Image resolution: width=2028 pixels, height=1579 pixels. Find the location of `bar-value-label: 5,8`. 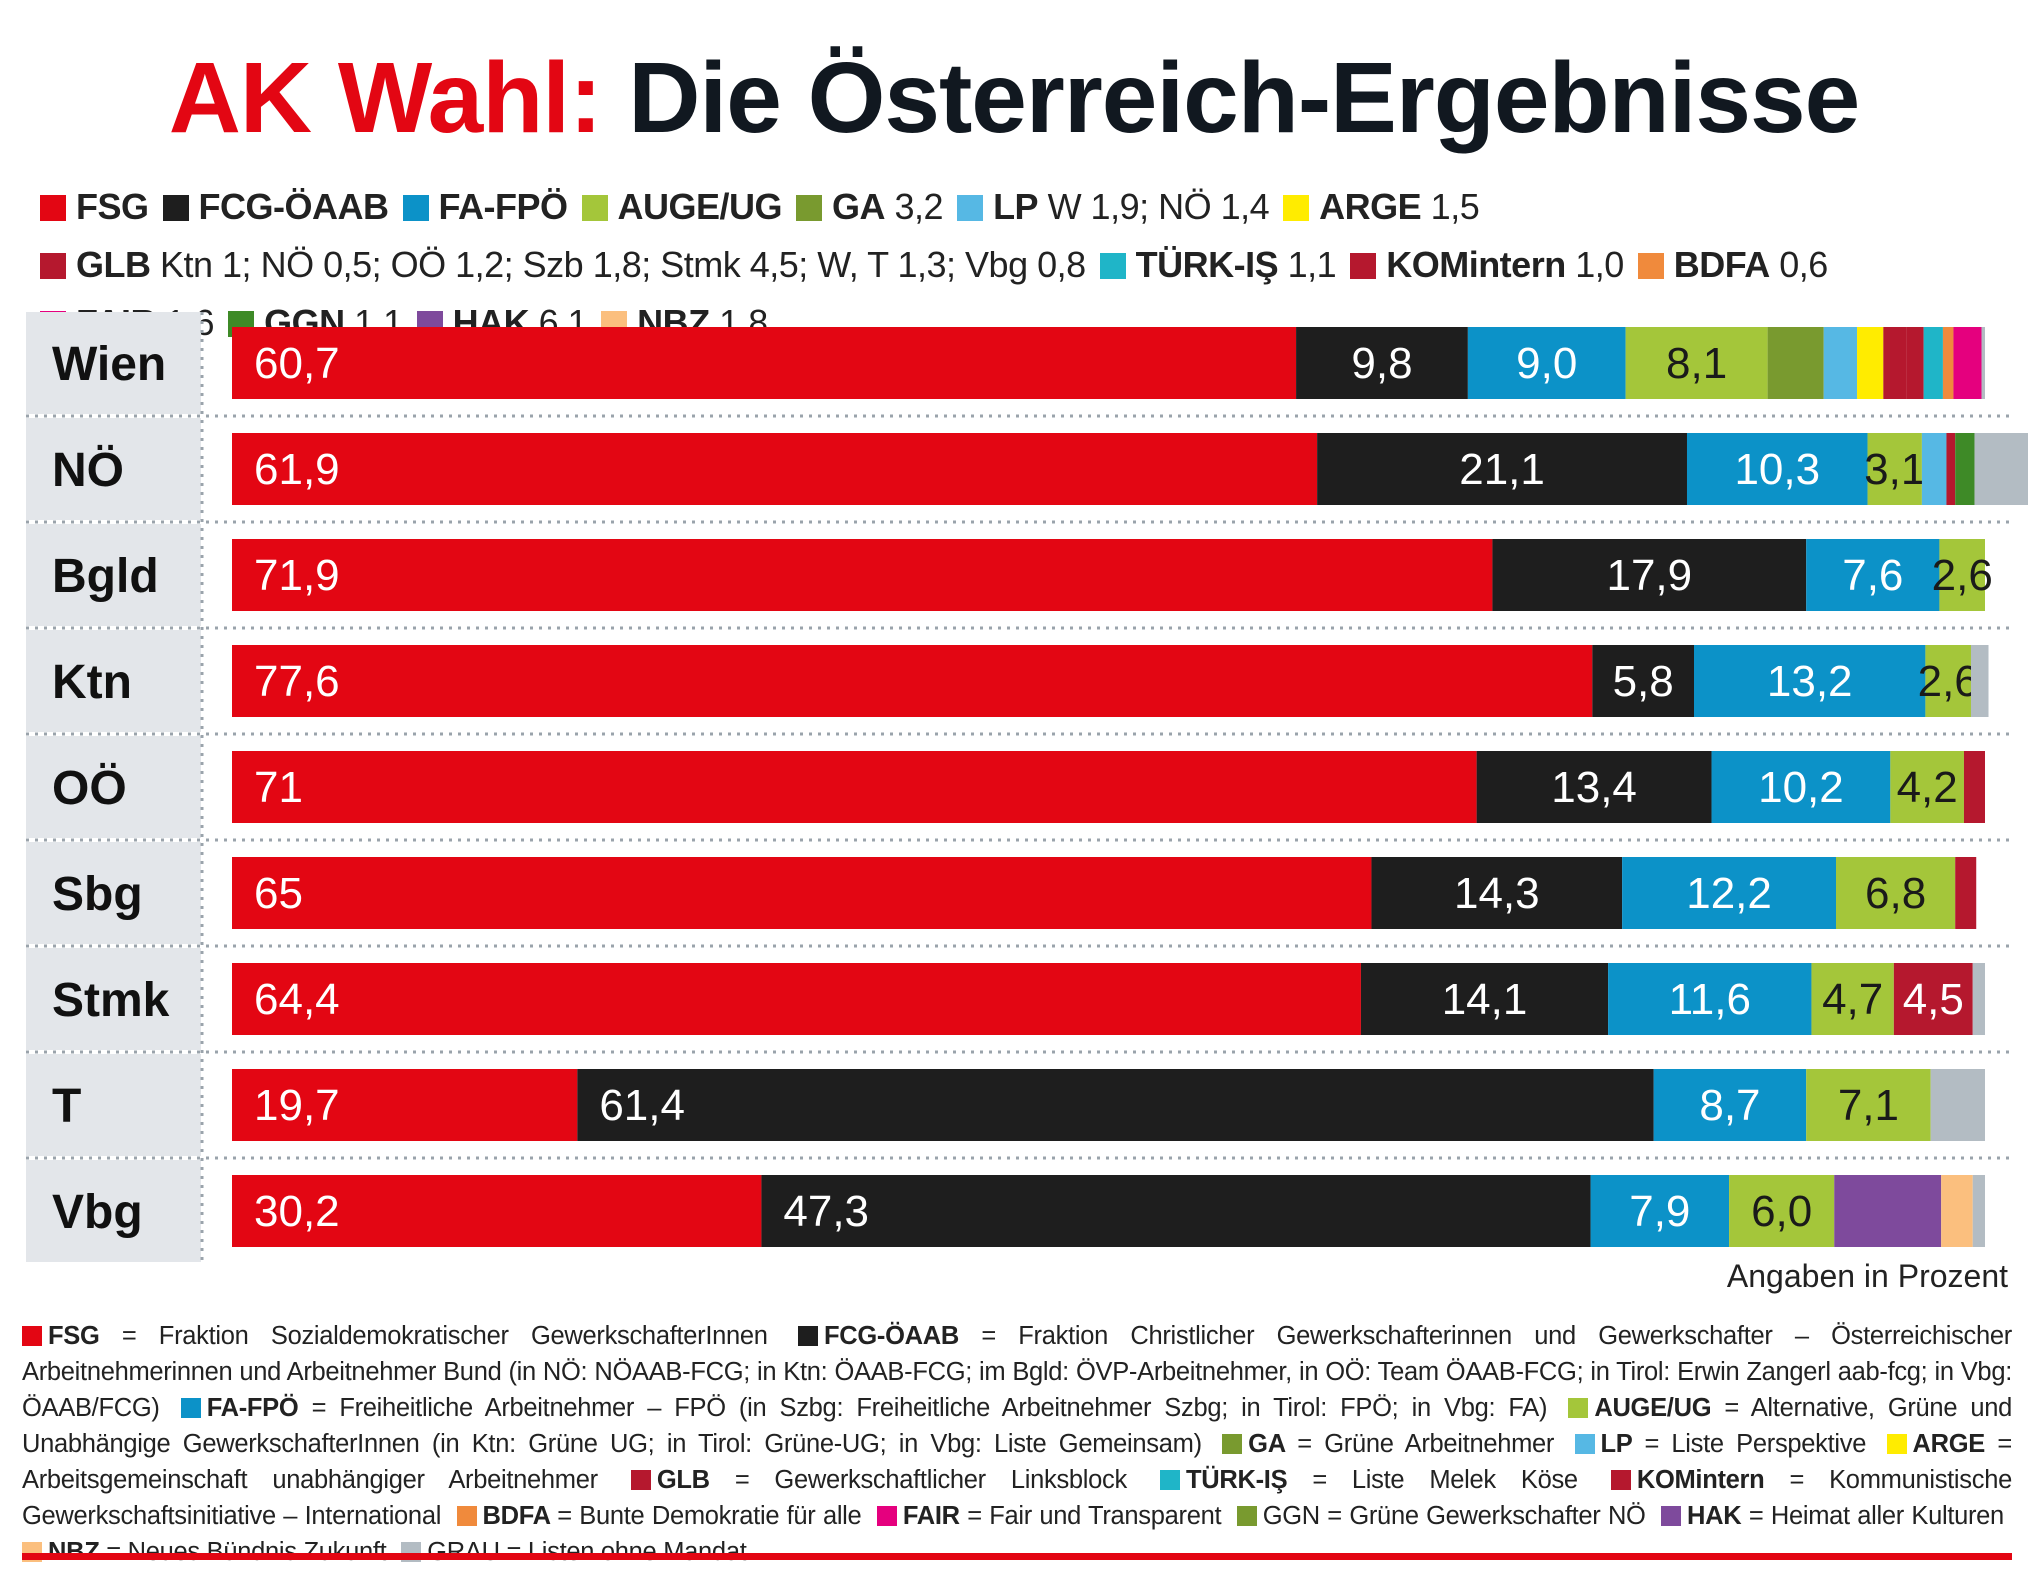

bar-value-label: 5,8 is located at coordinates (1643, 681).